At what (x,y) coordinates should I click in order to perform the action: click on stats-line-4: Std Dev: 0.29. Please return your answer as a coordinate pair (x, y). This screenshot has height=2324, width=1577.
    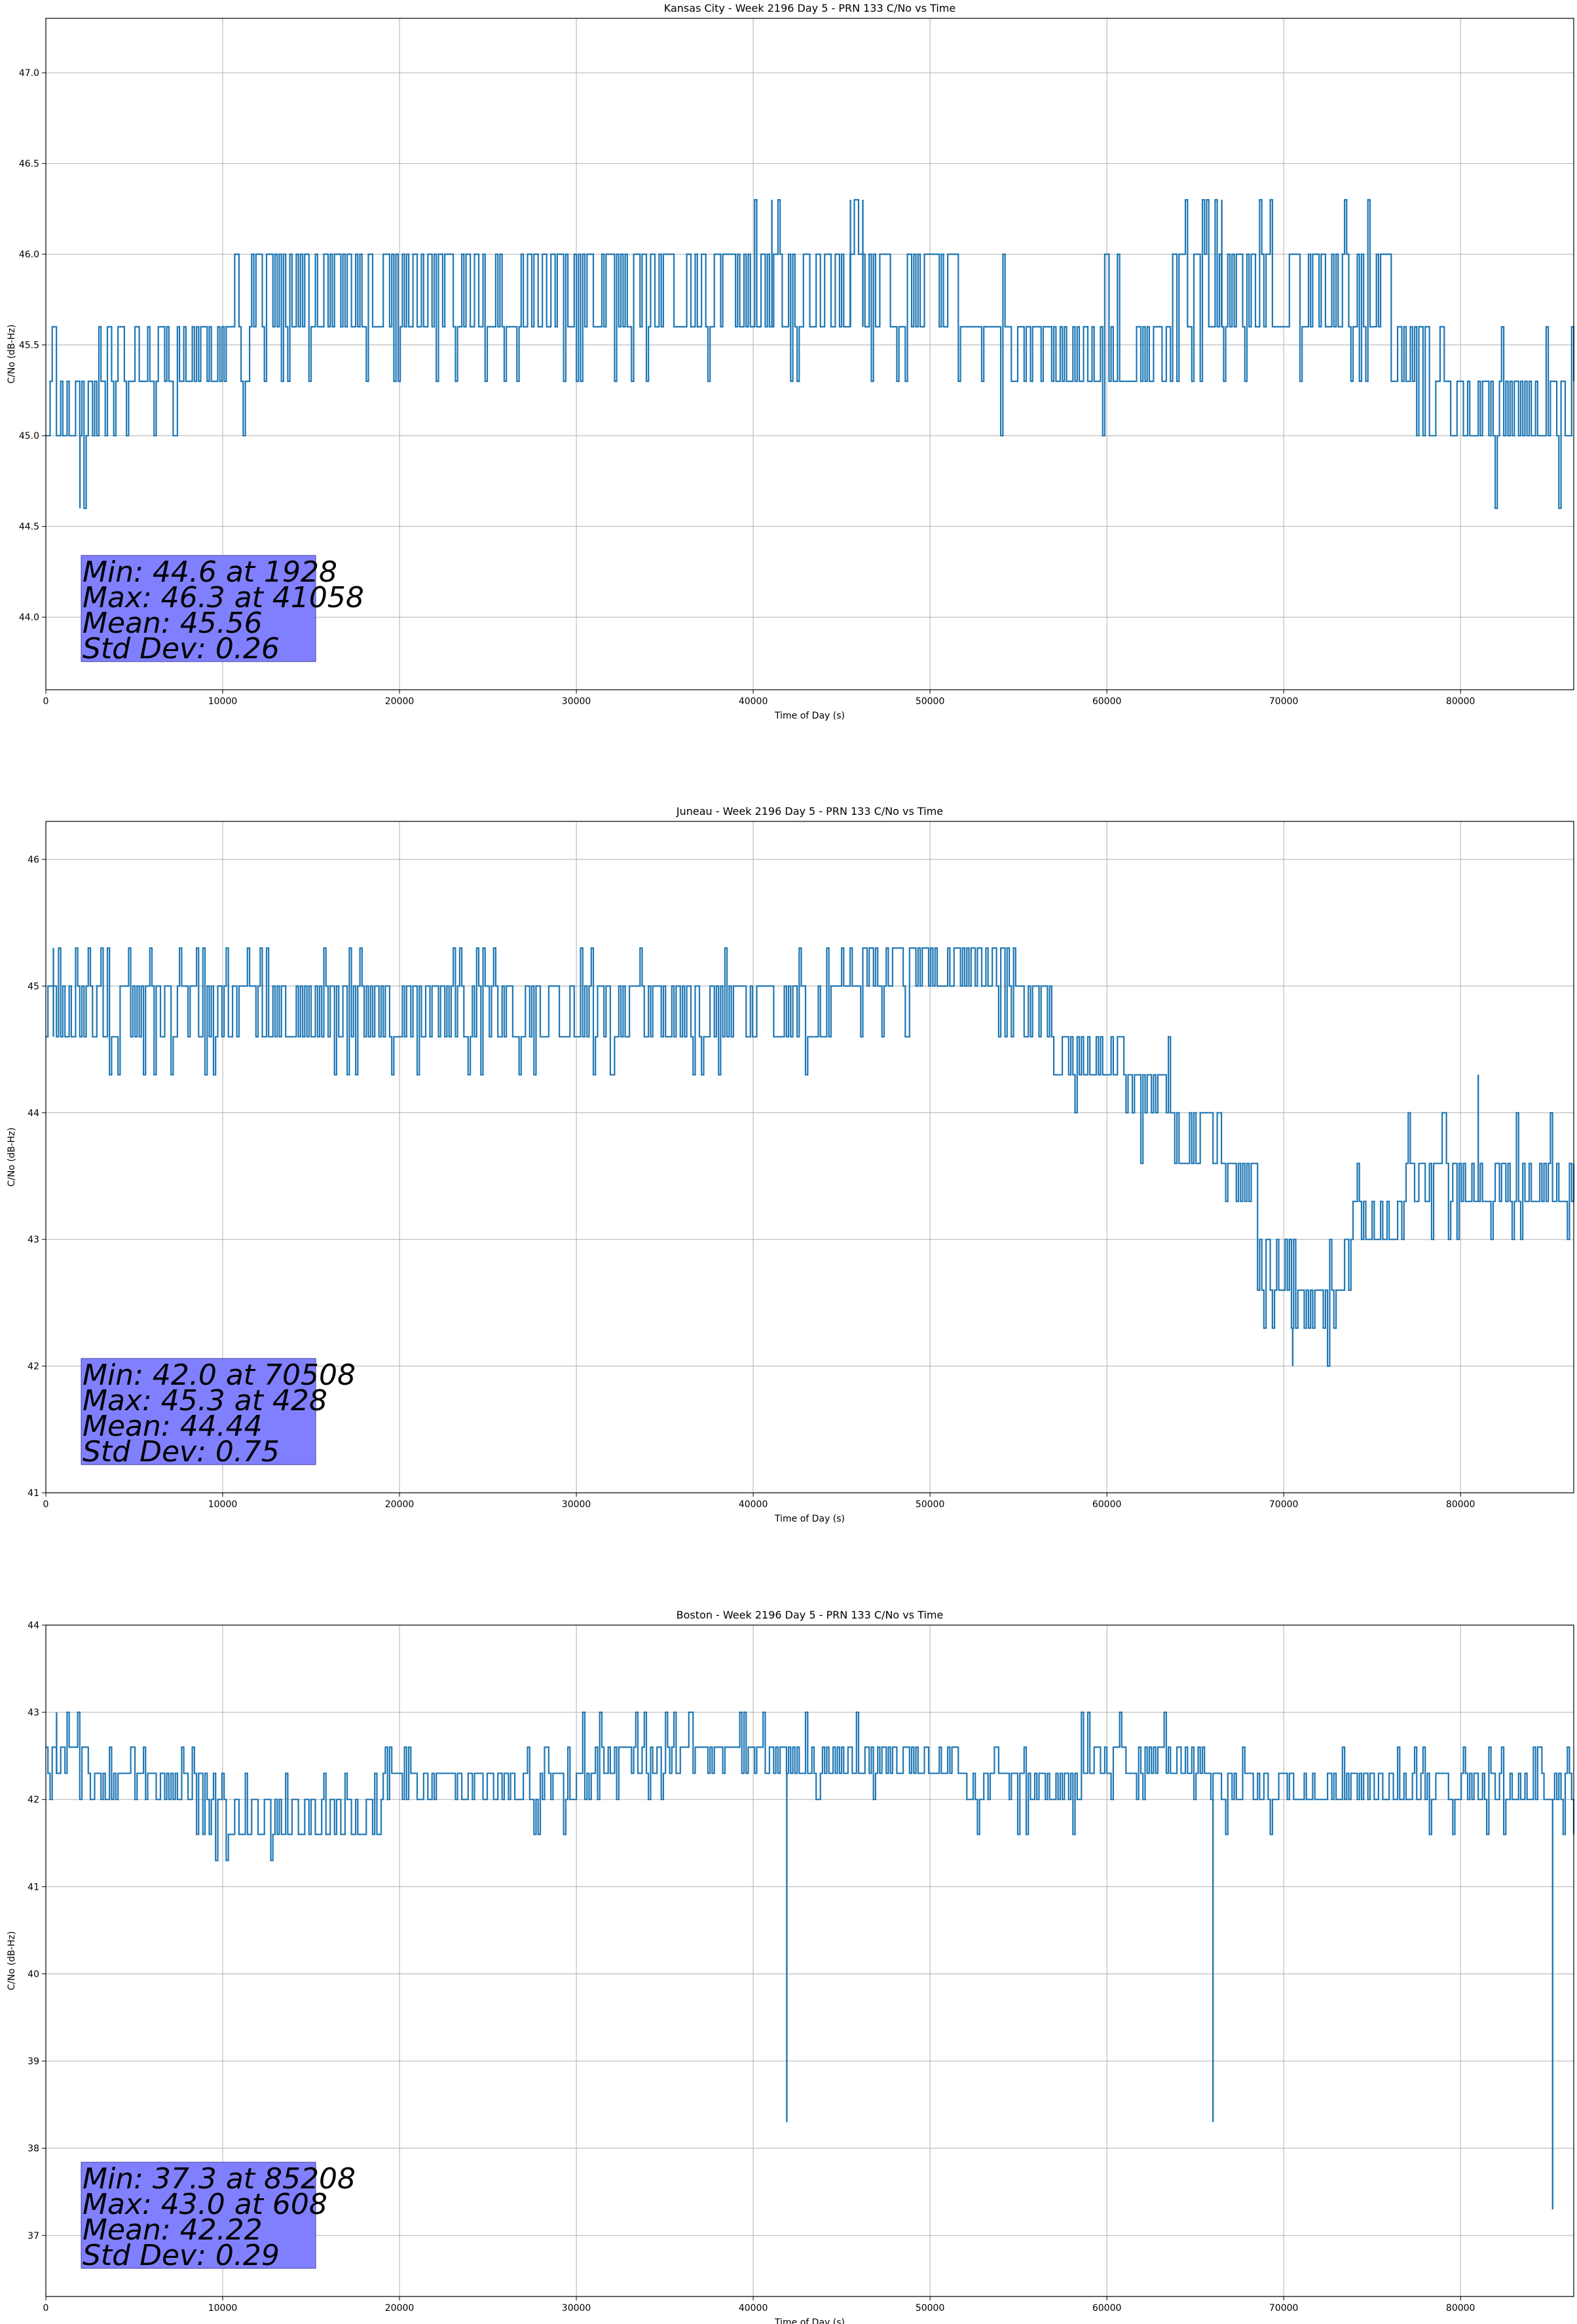
    Looking at the image, I should click on (181, 2255).